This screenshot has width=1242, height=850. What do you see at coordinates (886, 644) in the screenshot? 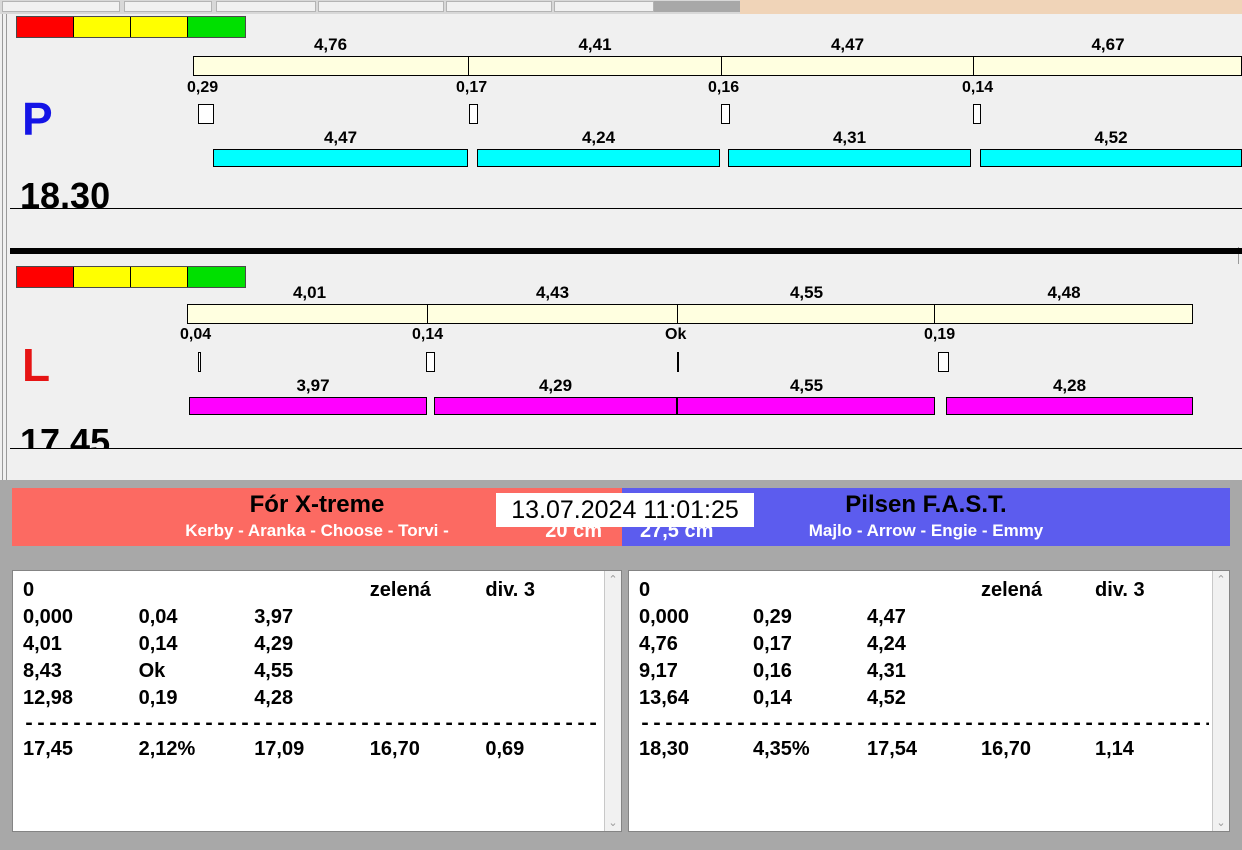
I see `cell: 4,24` at bounding box center [886, 644].